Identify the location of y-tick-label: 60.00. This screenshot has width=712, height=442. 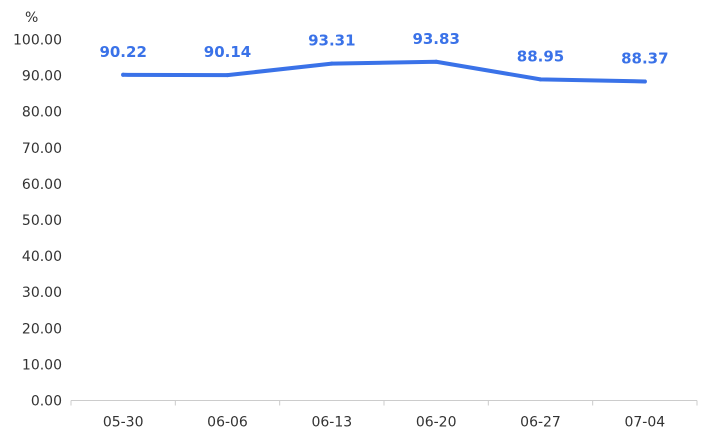
(42, 185).